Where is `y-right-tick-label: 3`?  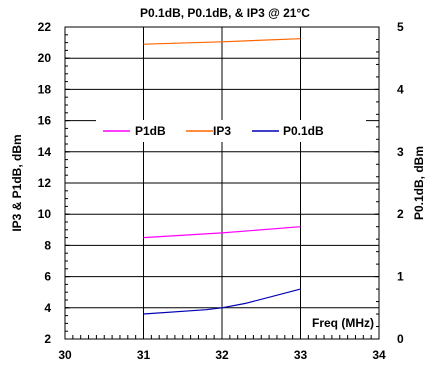 y-right-tick-label: 3 is located at coordinates (400, 152).